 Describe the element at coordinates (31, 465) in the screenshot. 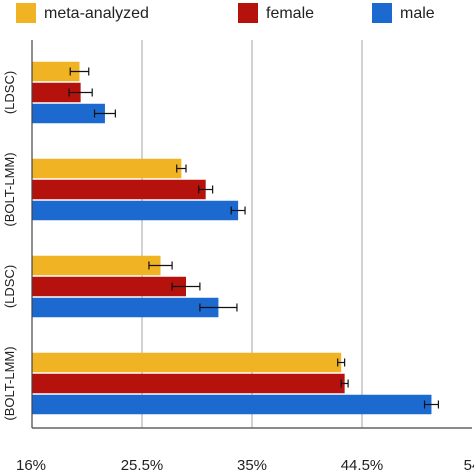

I see `x-tick-label: 16%` at that location.